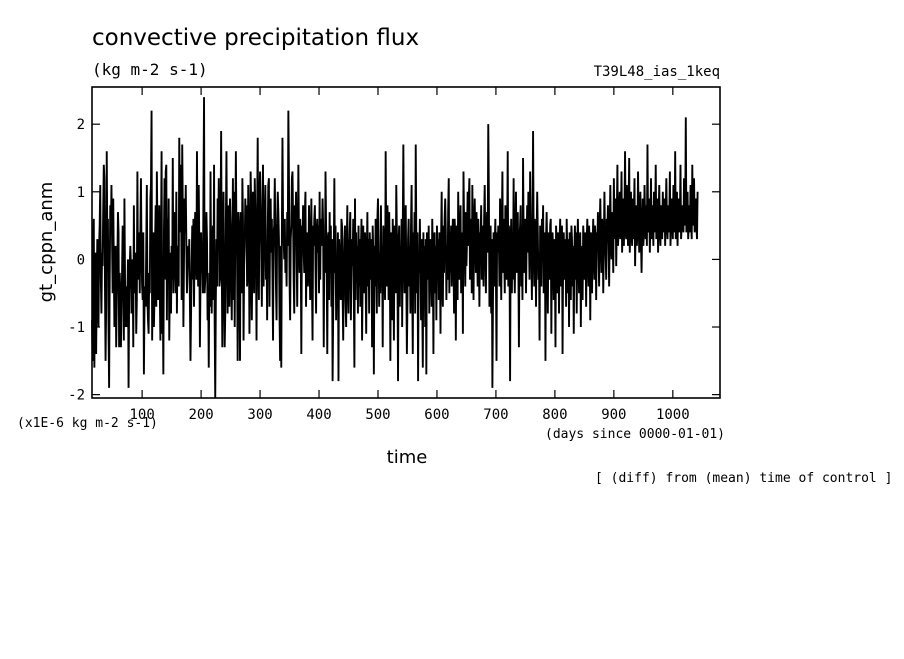 This screenshot has height=659, width=904. Describe the element at coordinates (673, 415) in the screenshot. I see `x-tick-label-1000: 1000` at that location.